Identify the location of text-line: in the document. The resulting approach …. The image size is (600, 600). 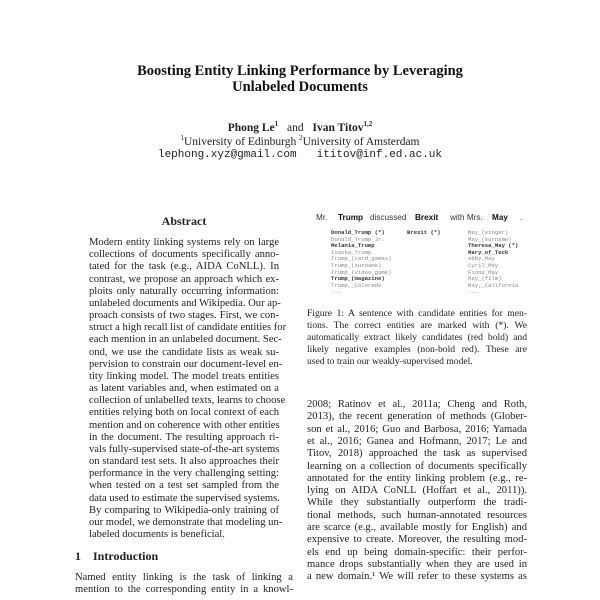
(184, 437).